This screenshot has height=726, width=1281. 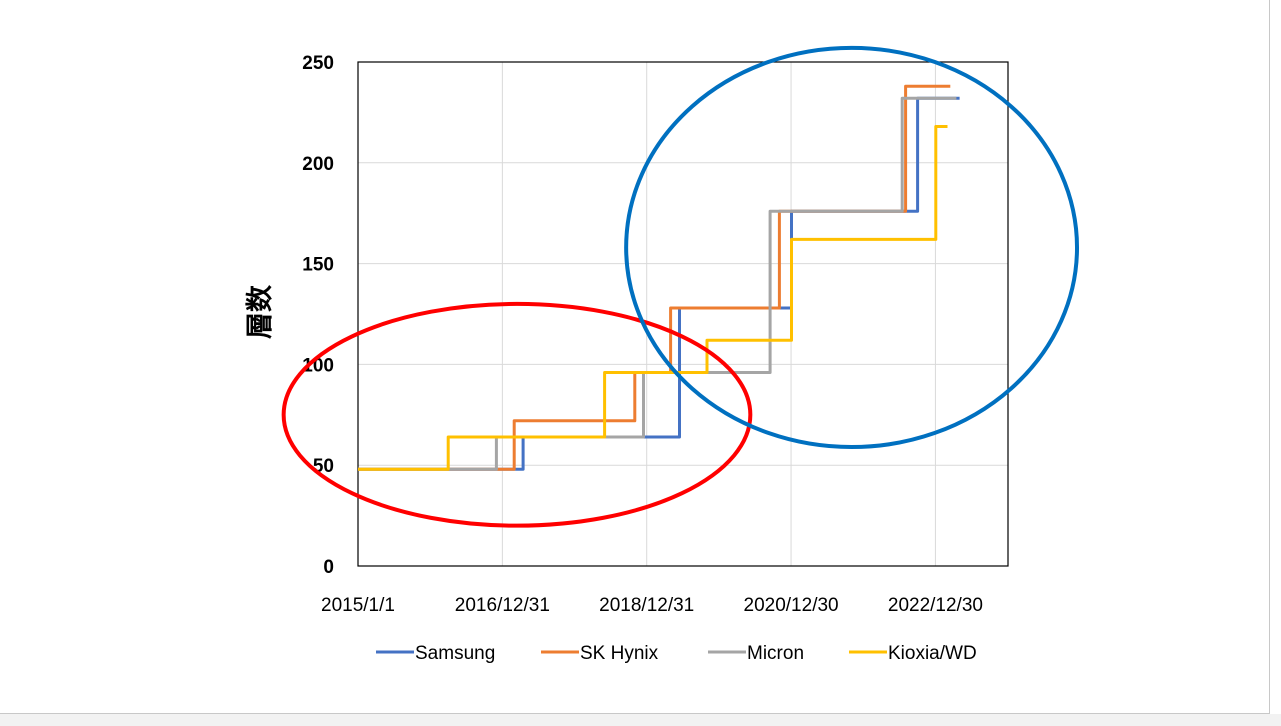 What do you see at coordinates (328, 567) in the screenshot?
I see `y-tick-label: 0` at bounding box center [328, 567].